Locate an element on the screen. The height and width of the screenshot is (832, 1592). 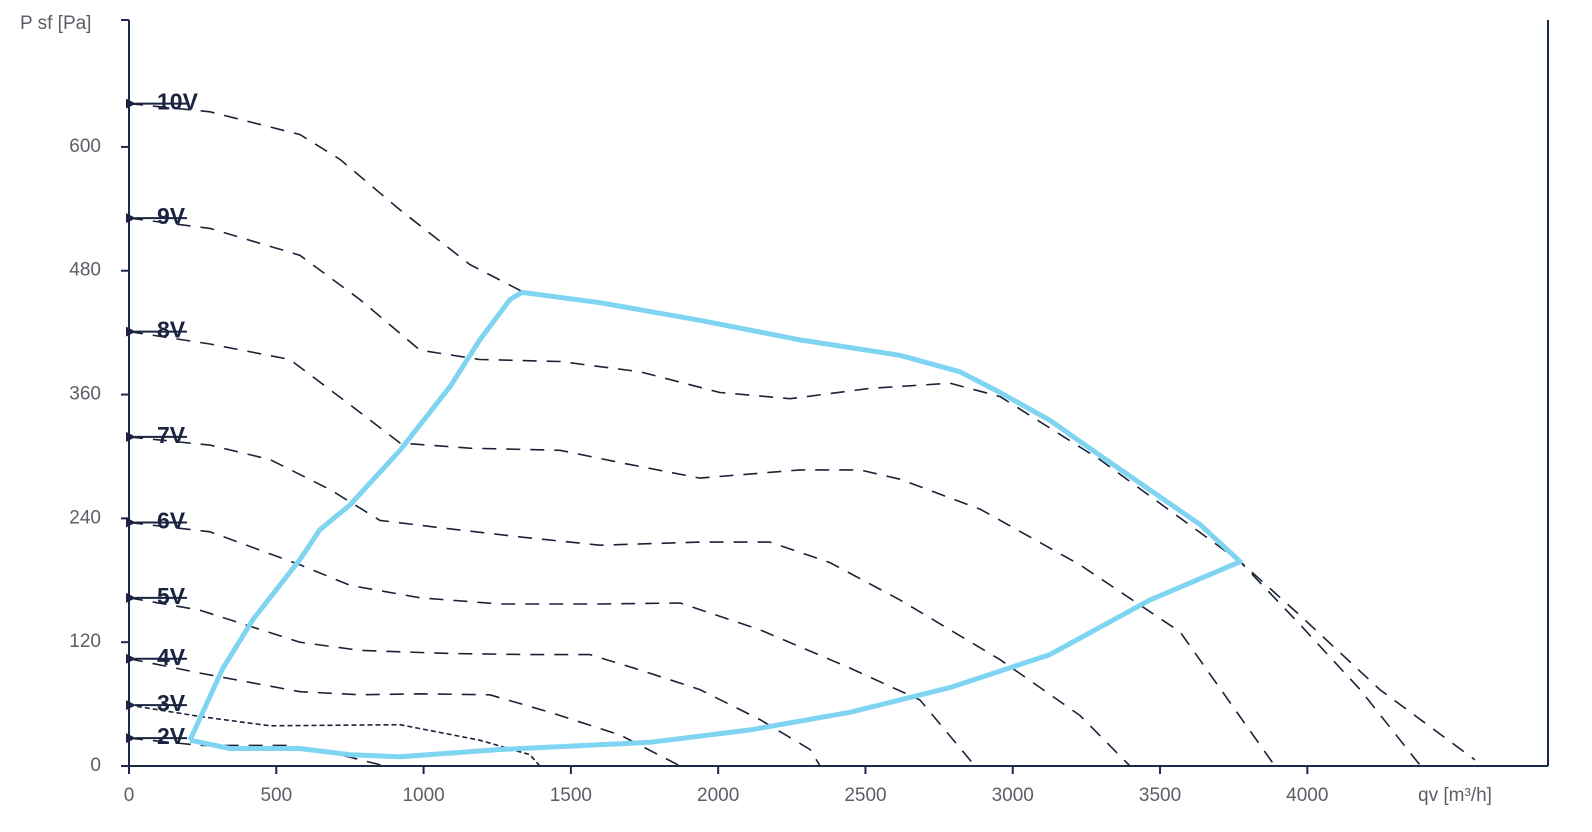
series-label: 9V is located at coordinates (171, 216).